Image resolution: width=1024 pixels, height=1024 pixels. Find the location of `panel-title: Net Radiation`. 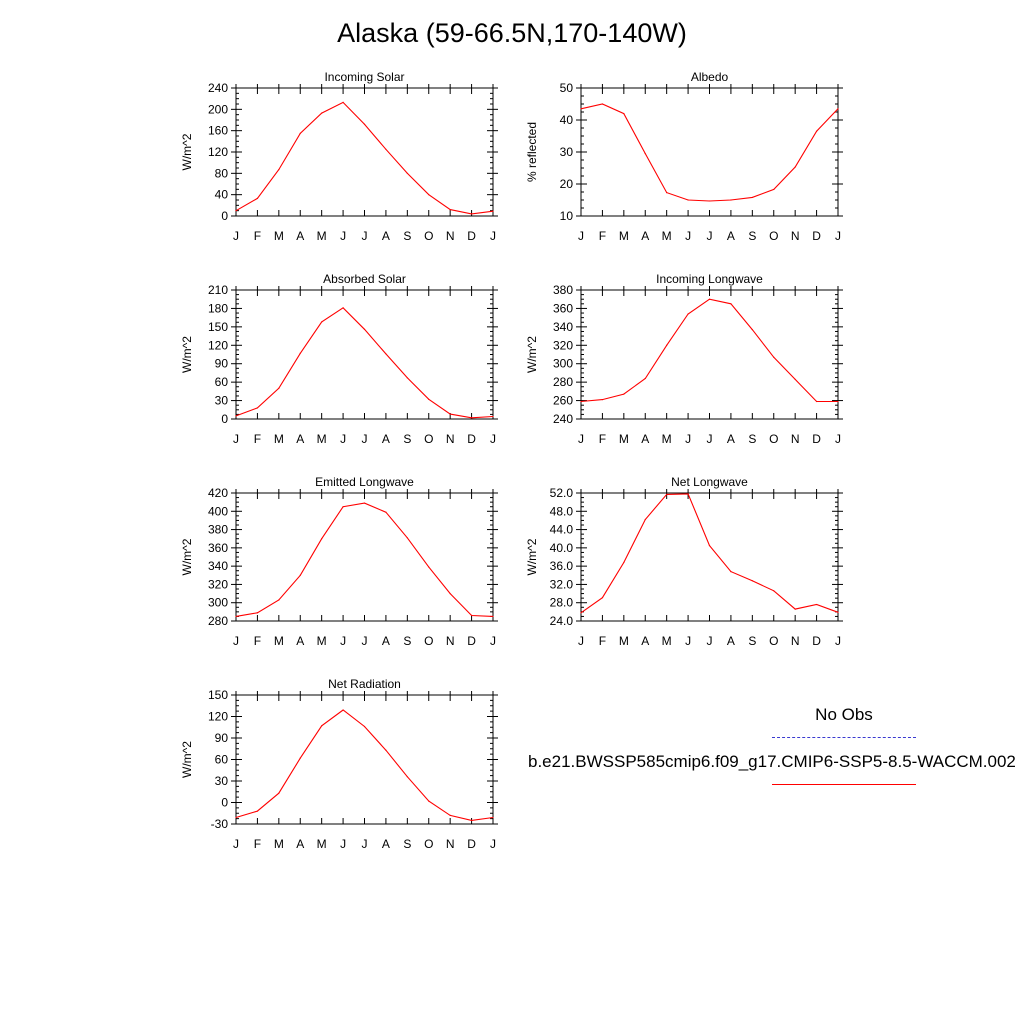

panel-title: Net Radiation is located at coordinates (364, 684).